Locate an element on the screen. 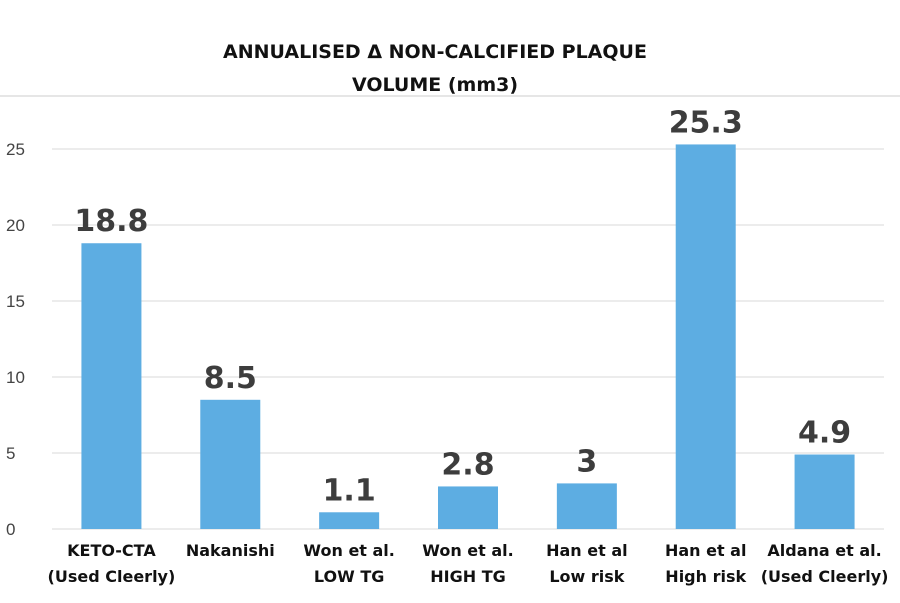 The height and width of the screenshot is (603, 900). data-label: 3 is located at coordinates (586, 461).